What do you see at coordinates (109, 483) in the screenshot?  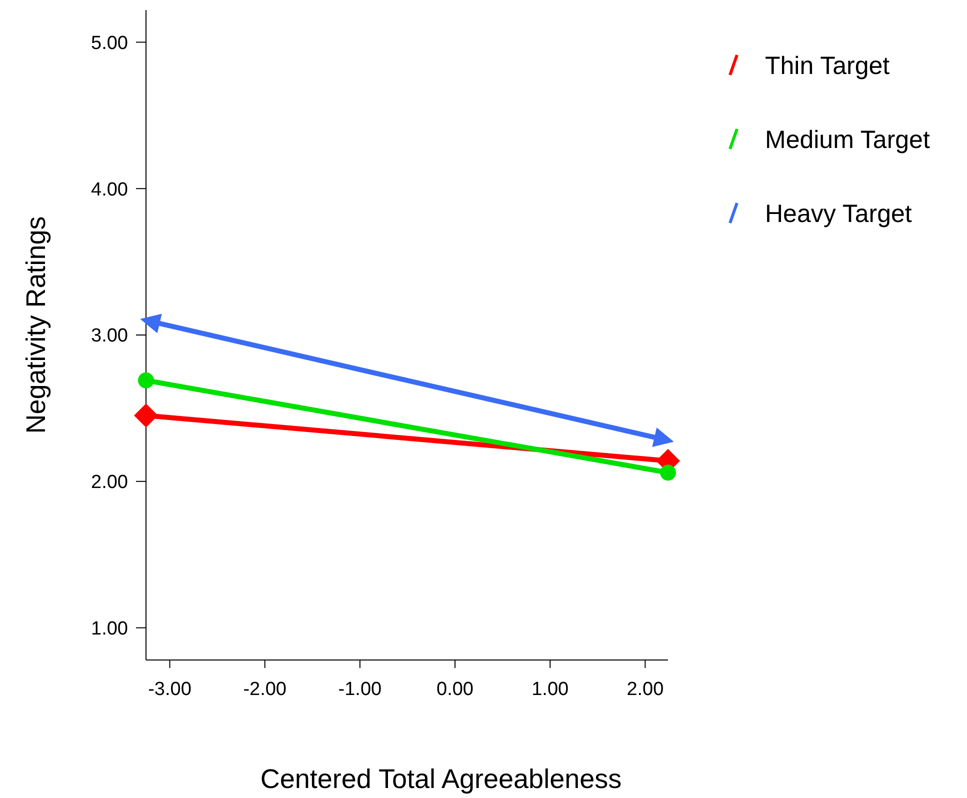 I see `y-tick-label: 2.00` at bounding box center [109, 483].